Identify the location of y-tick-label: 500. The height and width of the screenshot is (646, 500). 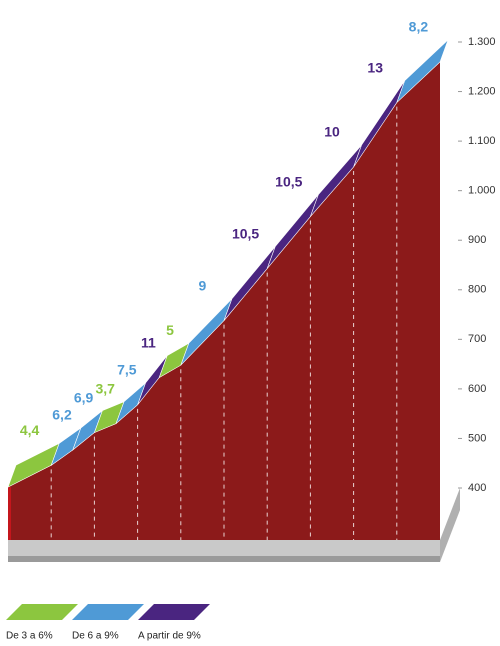
(477, 438).